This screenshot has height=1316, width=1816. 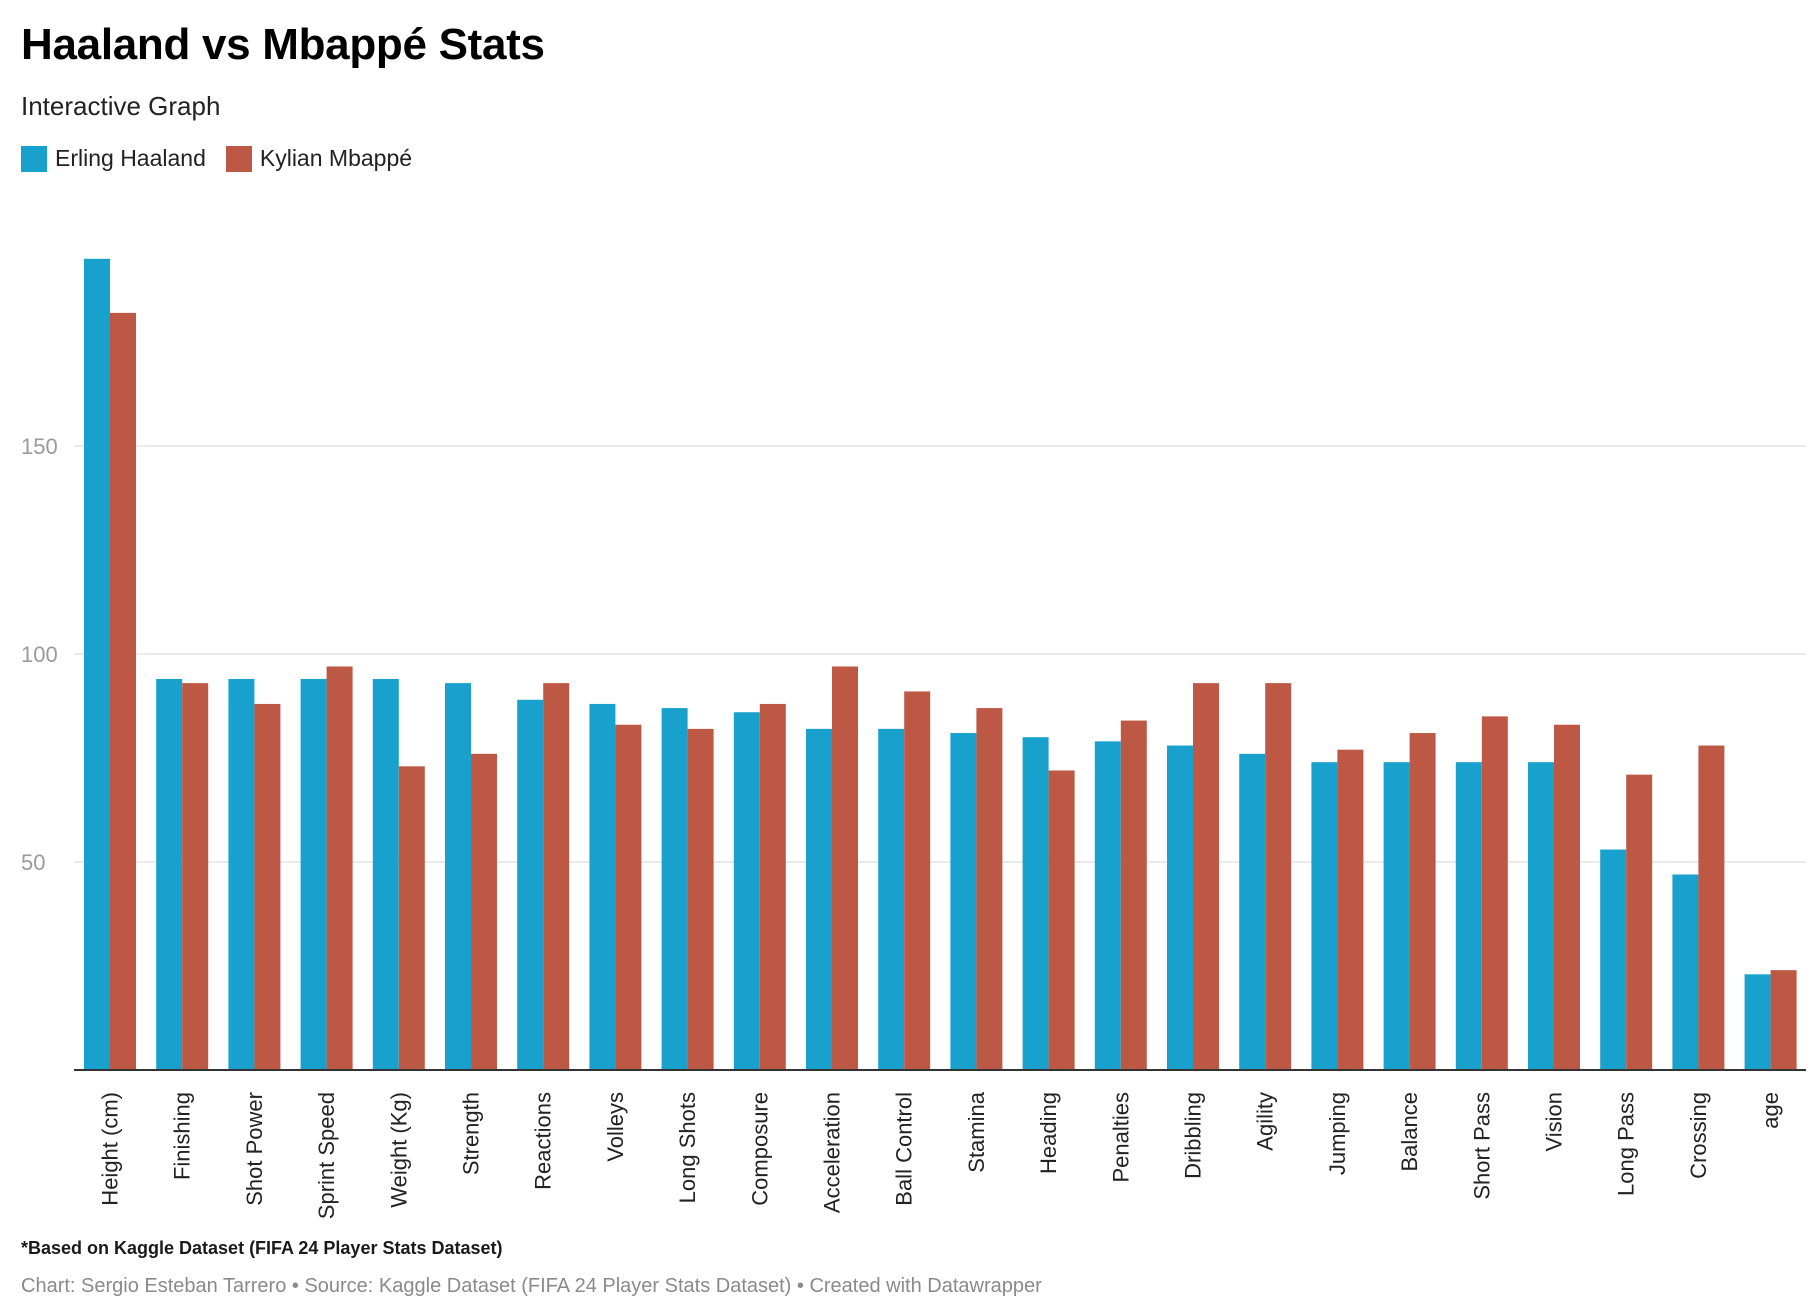 I want to click on legend-item-mbappe: Kylian Mbappé, so click(x=319, y=158).